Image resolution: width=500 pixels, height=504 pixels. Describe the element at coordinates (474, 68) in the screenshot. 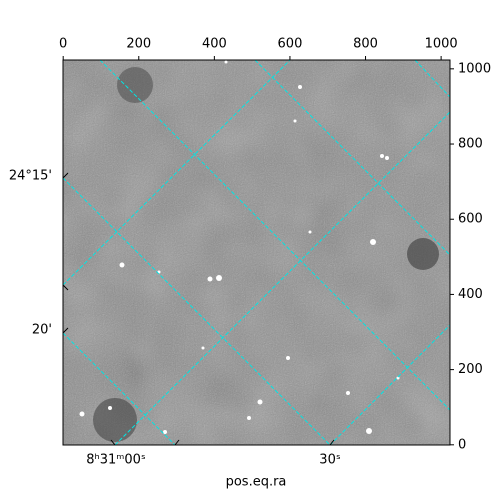

I see `y-tick-label: 1000` at that location.